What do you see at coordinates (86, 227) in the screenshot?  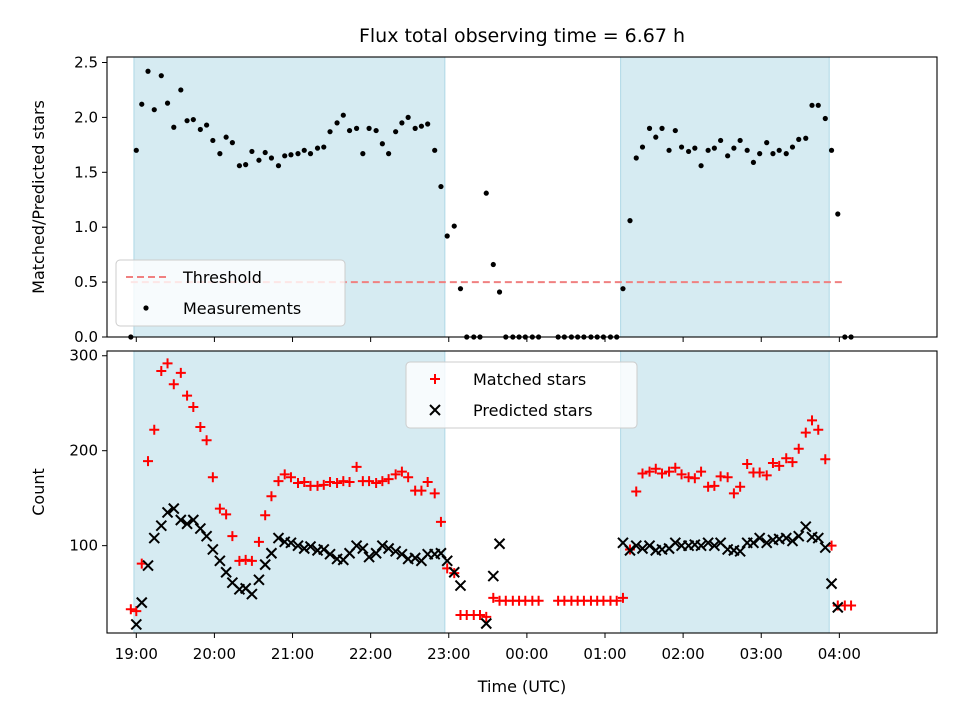 I see `top-y-tick-label-1.0: 1.0` at bounding box center [86, 227].